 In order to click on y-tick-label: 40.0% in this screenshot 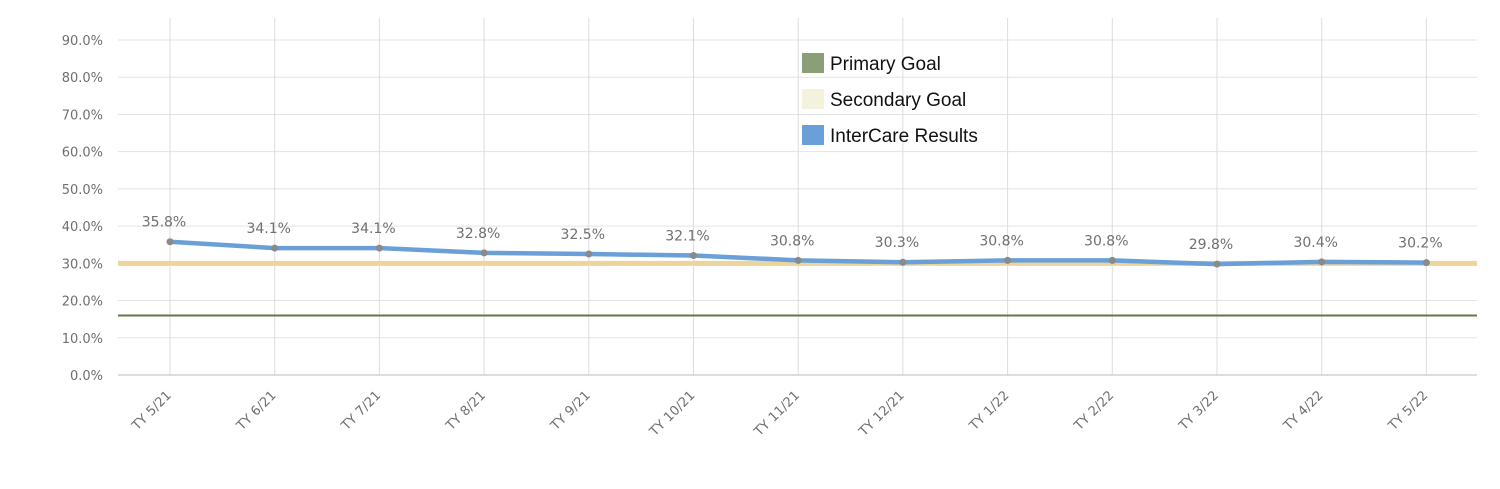, I will do `click(82, 227)`.